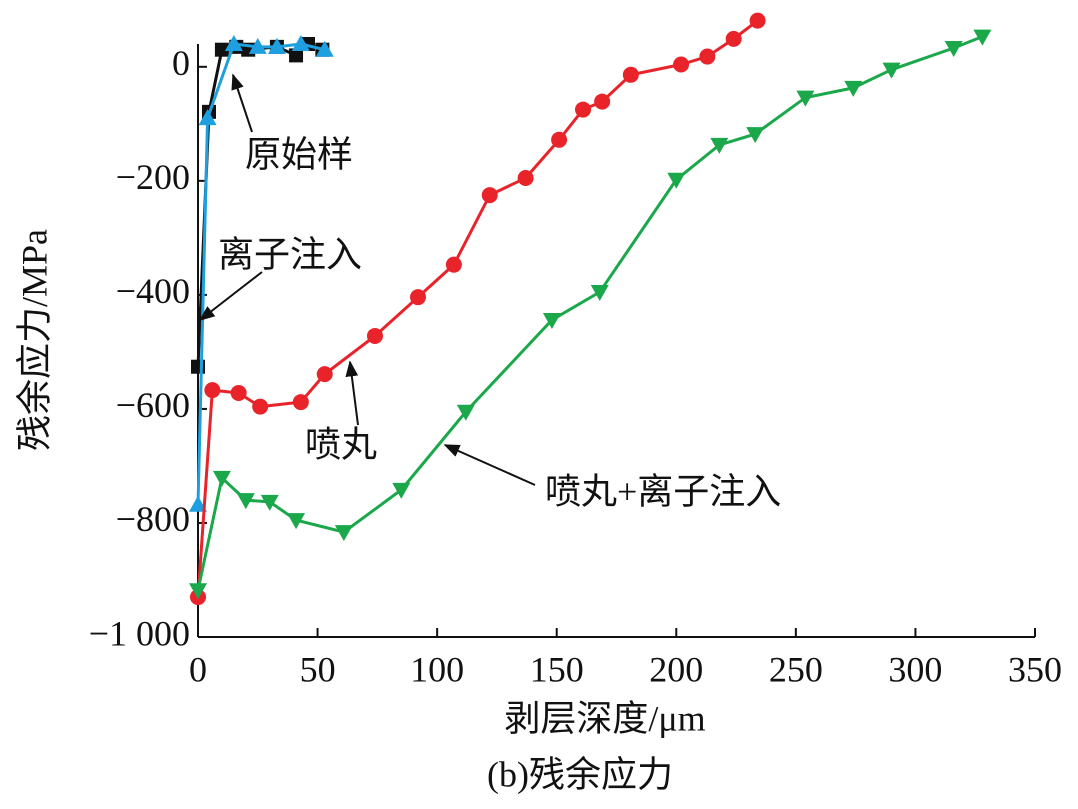 The width and height of the screenshot is (1078, 809). What do you see at coordinates (663, 491) in the screenshot?
I see `series-label: 喷丸+离子注入` at bounding box center [663, 491].